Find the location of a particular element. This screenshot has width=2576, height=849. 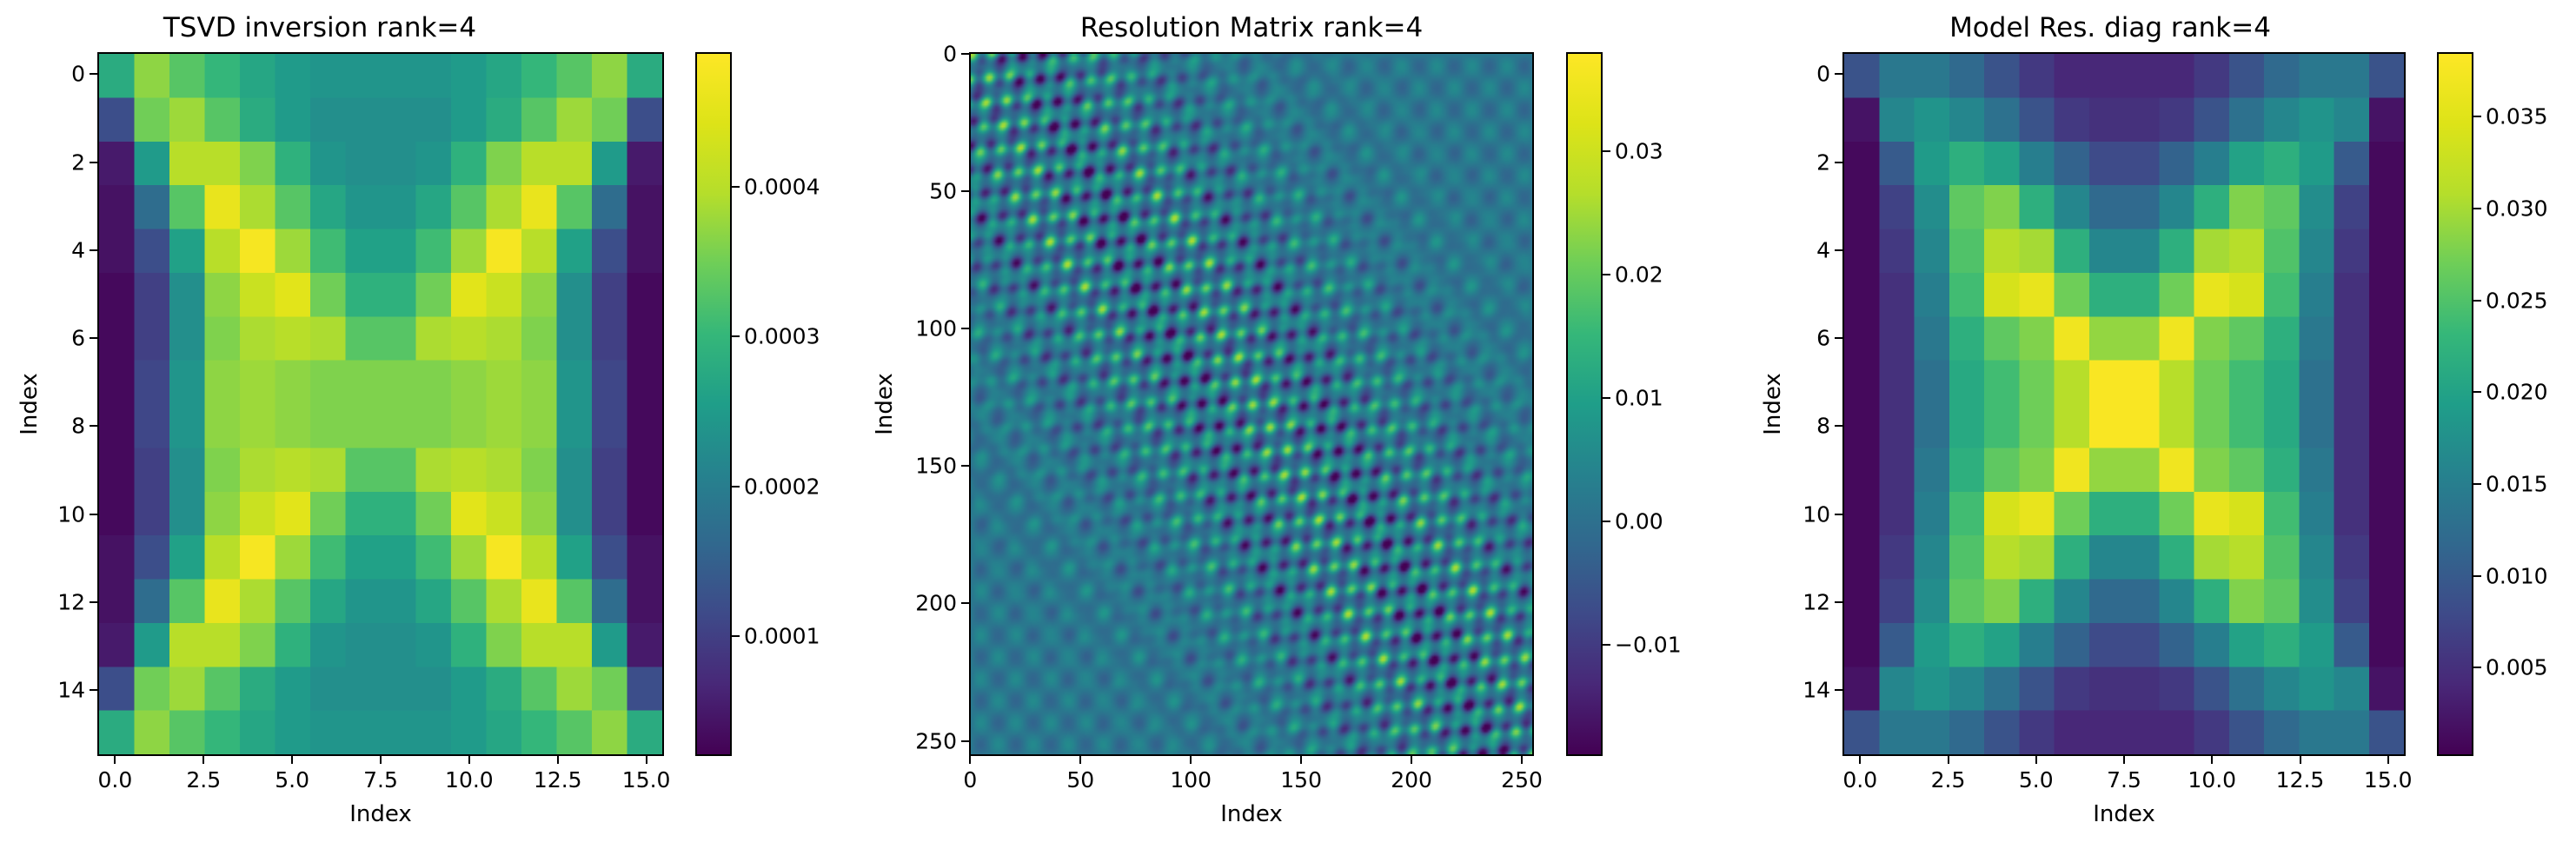

x-tick-label: 250 is located at coordinates (1522, 780).